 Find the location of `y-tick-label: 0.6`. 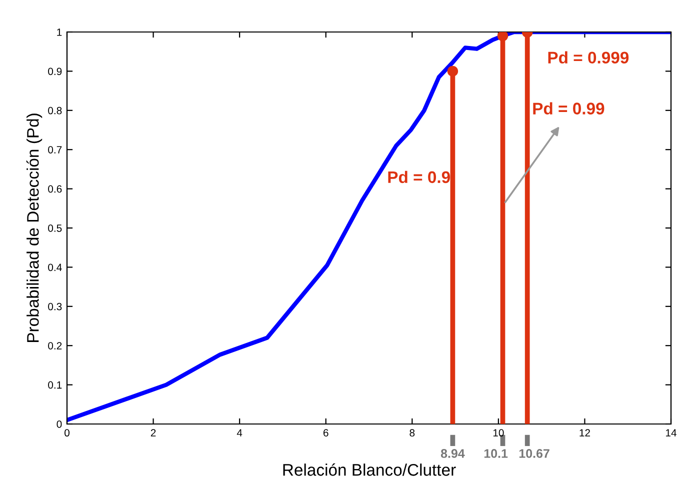

y-tick-label: 0.6 is located at coordinates (55, 189).